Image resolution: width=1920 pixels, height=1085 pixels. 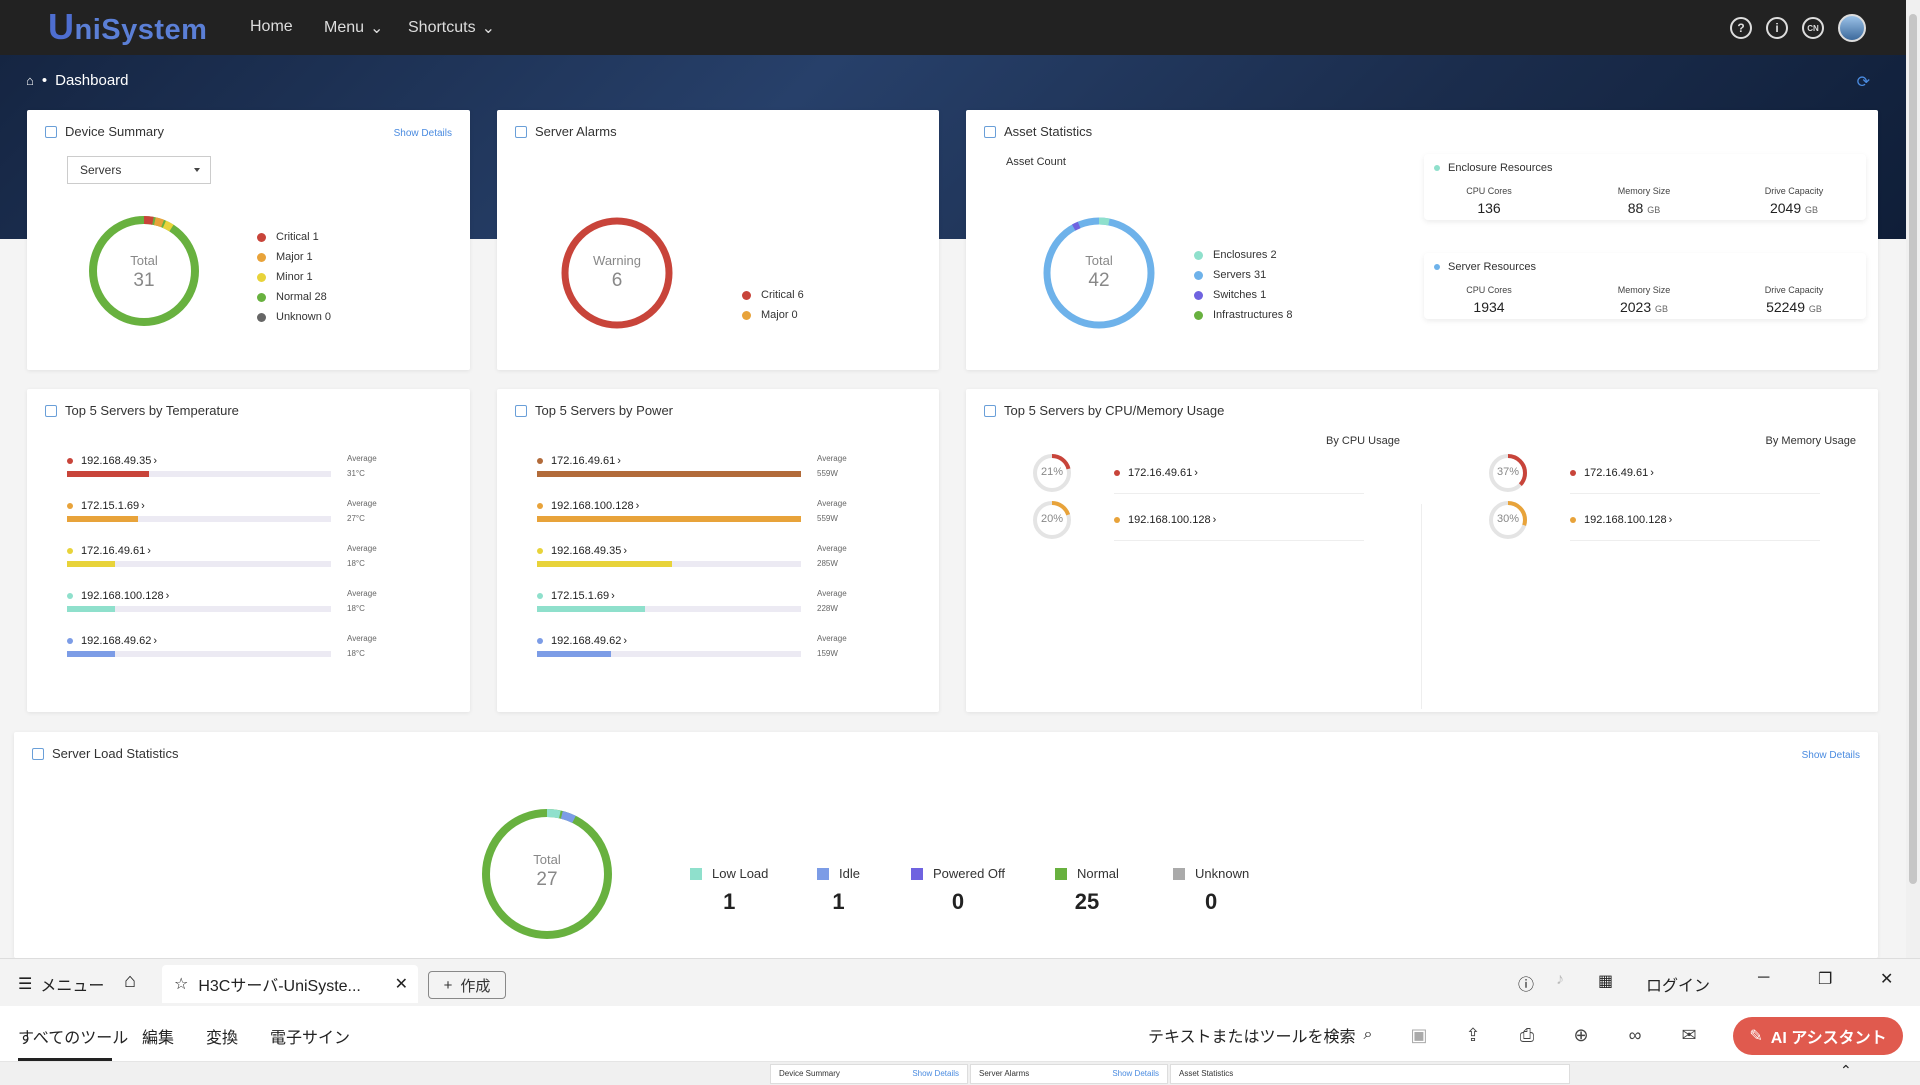 I want to click on nav-shortcuts: Shortcuts ⌄, so click(x=451, y=28).